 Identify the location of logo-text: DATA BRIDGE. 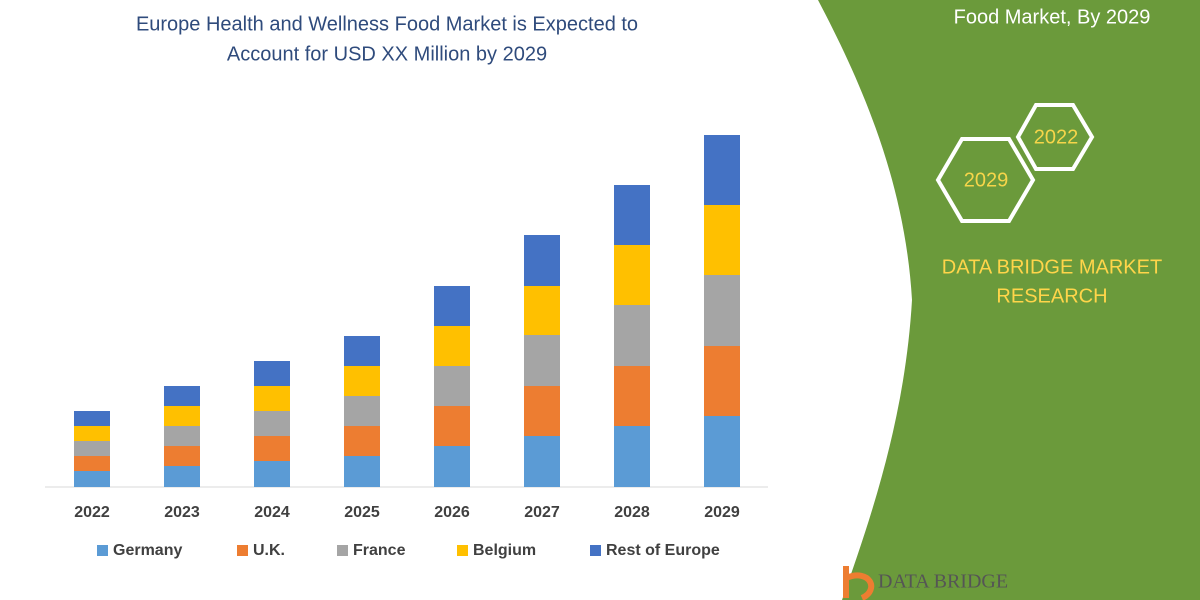
(943, 582).